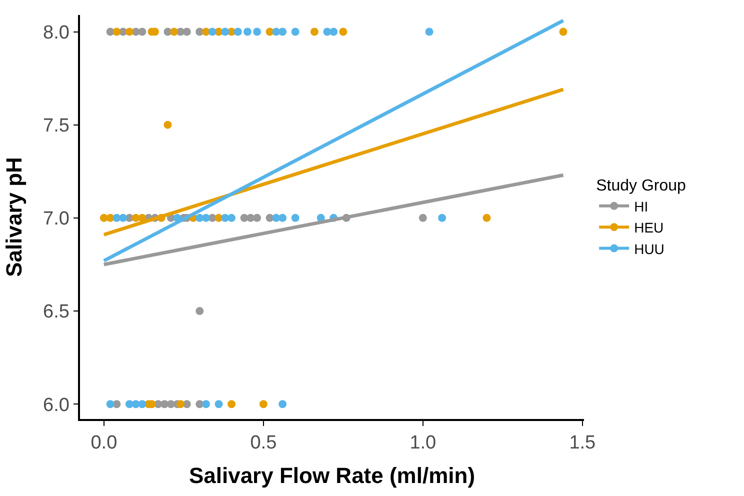 The image size is (744, 496). What do you see at coordinates (263, 443) in the screenshot?
I see `x-tick-label: 0.5` at bounding box center [263, 443].